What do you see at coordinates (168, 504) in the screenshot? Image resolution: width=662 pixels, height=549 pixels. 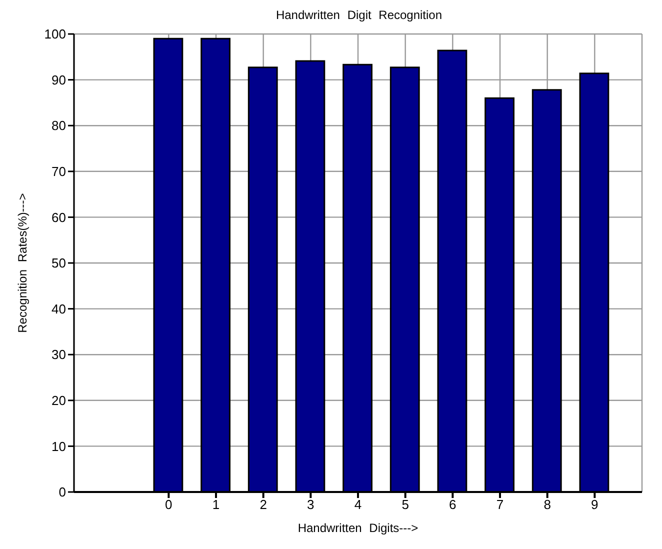 I see `x-tick-label: 0` at bounding box center [168, 504].